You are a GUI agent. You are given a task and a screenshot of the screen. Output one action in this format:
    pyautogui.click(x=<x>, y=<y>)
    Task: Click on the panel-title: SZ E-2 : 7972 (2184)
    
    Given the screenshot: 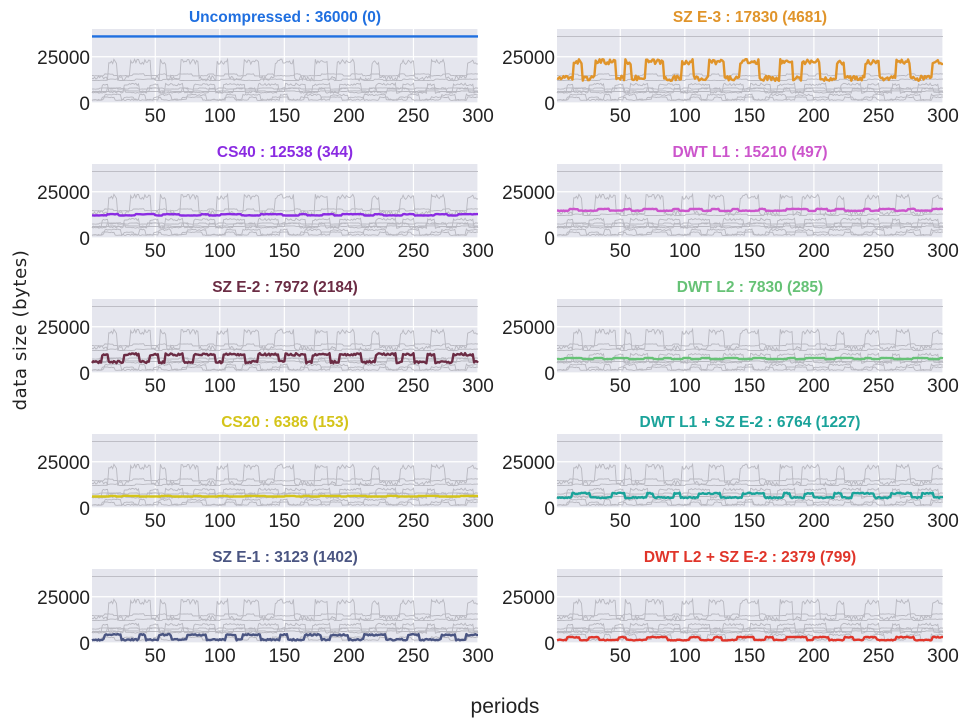 What is the action you would take?
    pyautogui.click(x=285, y=287)
    